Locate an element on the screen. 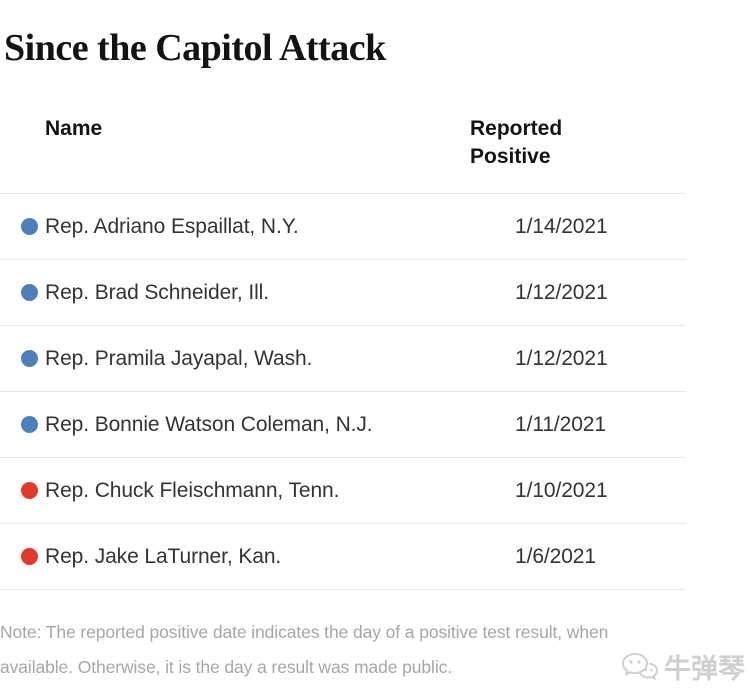 The image size is (750, 694). wechat-chat-bubbles-icon is located at coordinates (640, 667).